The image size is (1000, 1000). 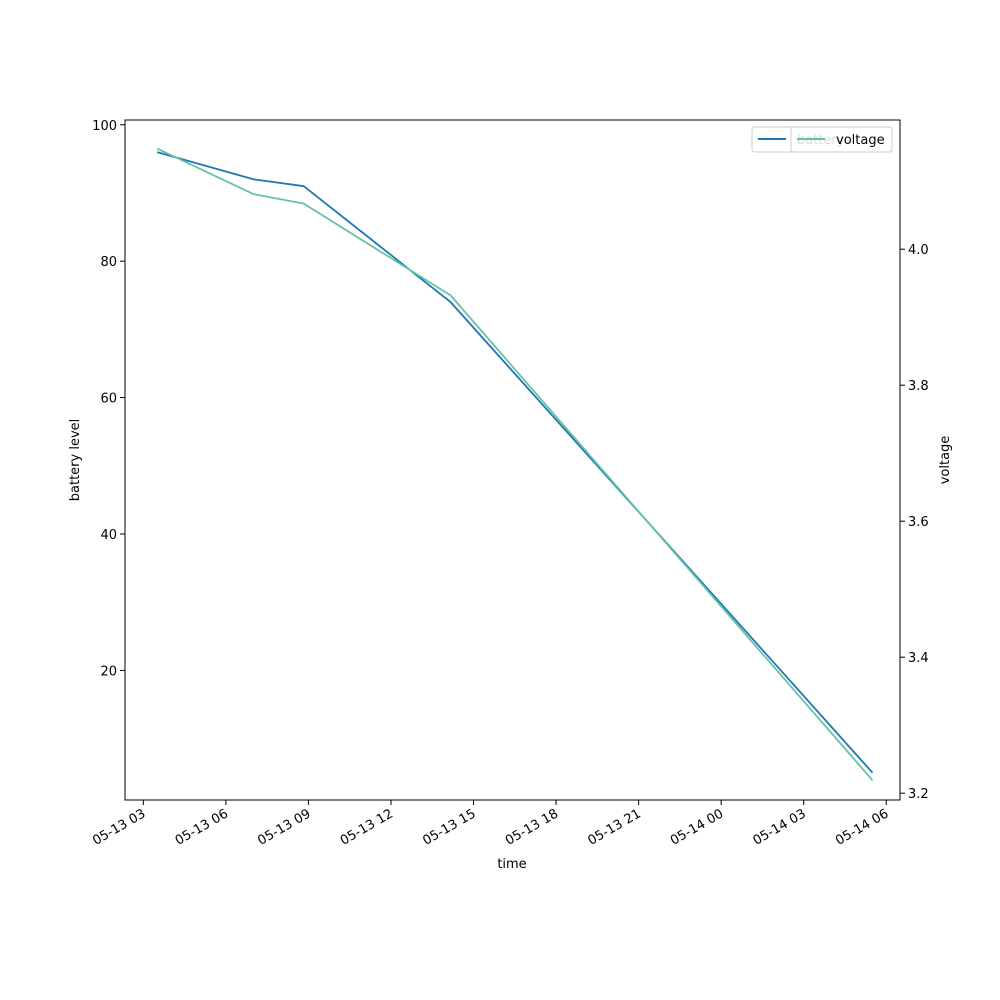 What do you see at coordinates (449, 827) in the screenshot?
I see `x-tick-label-05-13-15: 05-13 15` at bounding box center [449, 827].